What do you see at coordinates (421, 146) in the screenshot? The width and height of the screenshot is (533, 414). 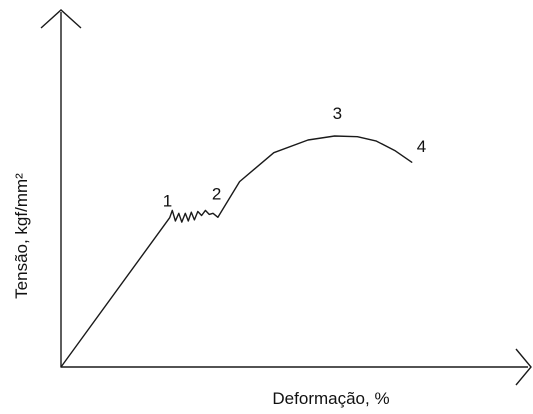 I see `point-label-4: 4` at bounding box center [421, 146].